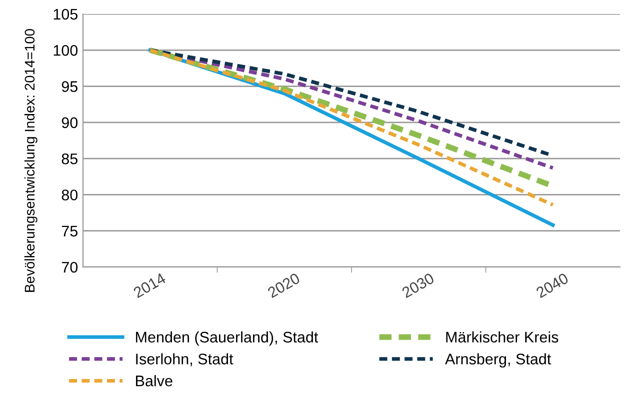  I want to click on y-tick-label: 75, so click(70, 231).